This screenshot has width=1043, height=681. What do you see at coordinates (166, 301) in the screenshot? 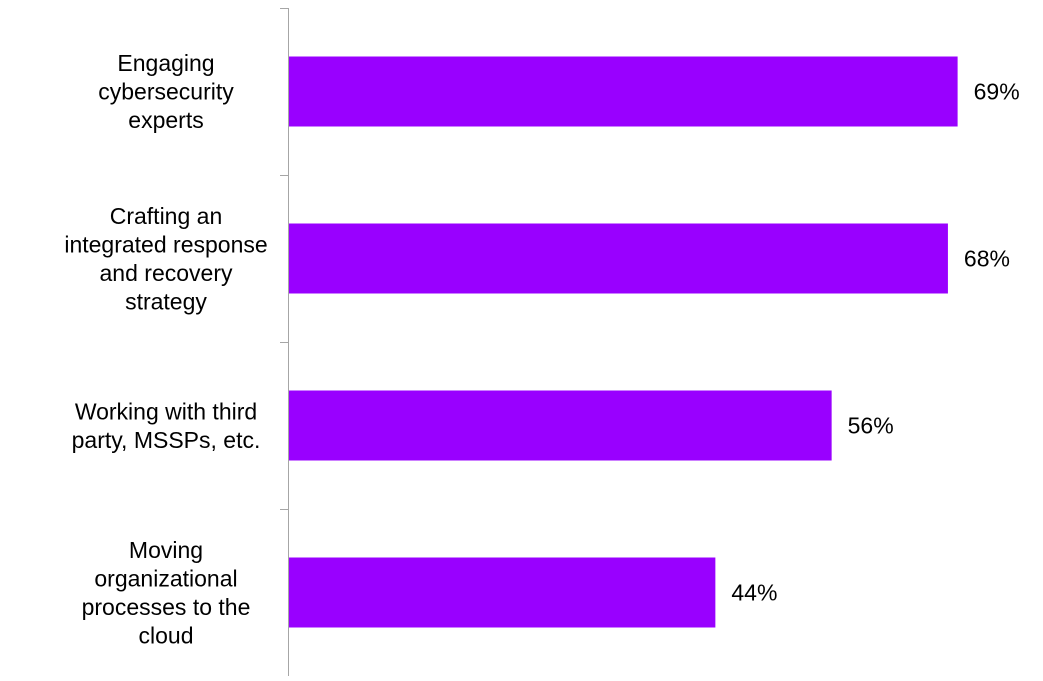
I see `category-tick-label: strategy` at bounding box center [166, 301].